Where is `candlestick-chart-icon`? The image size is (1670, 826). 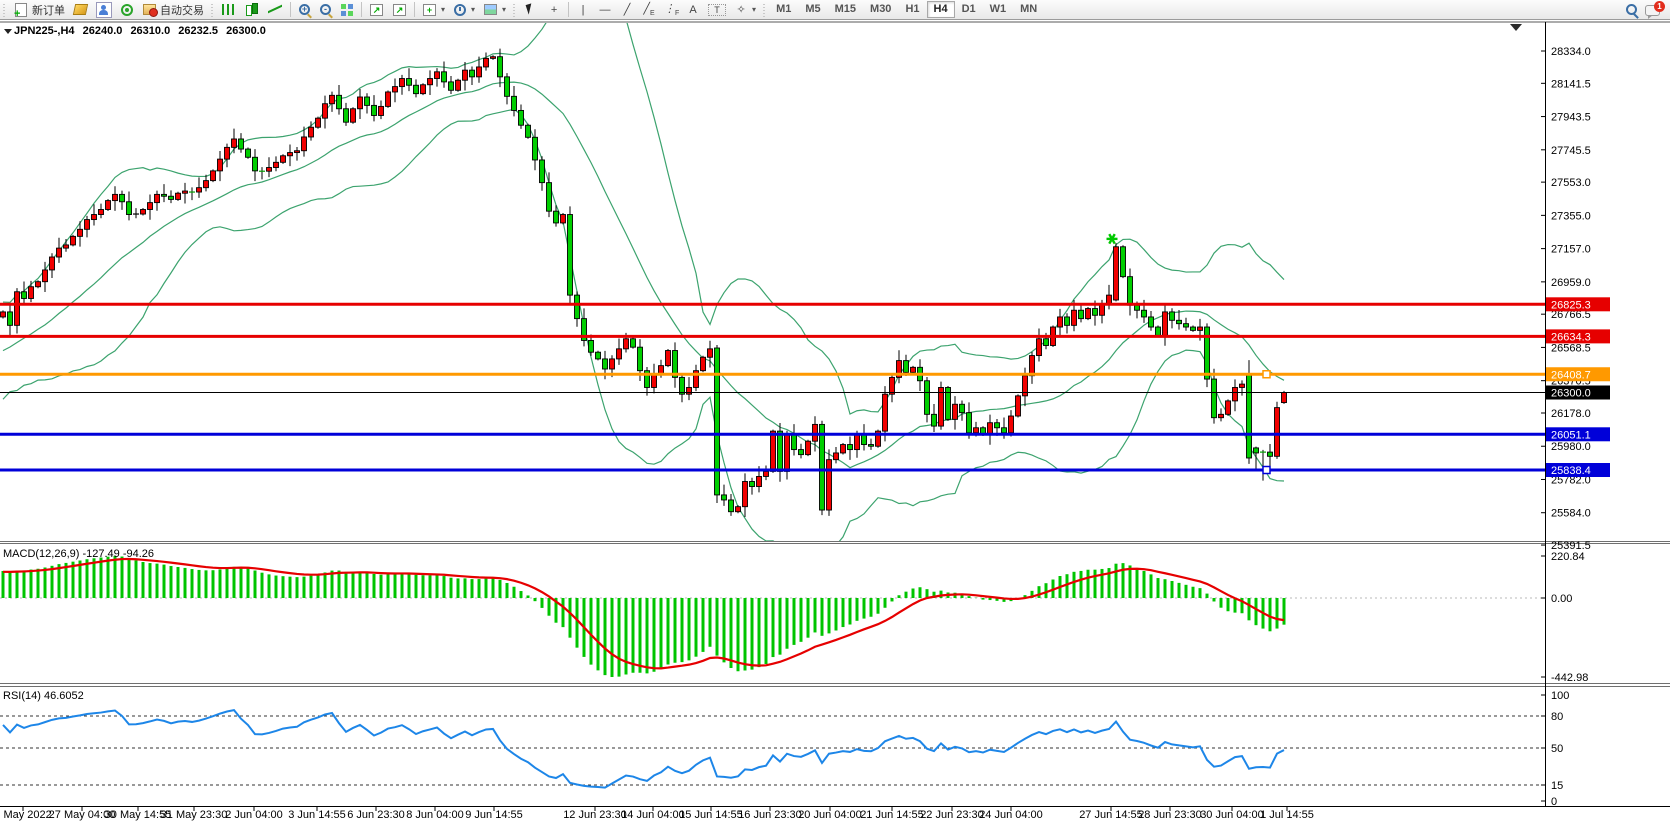 candlestick-chart-icon is located at coordinates (251, 9).